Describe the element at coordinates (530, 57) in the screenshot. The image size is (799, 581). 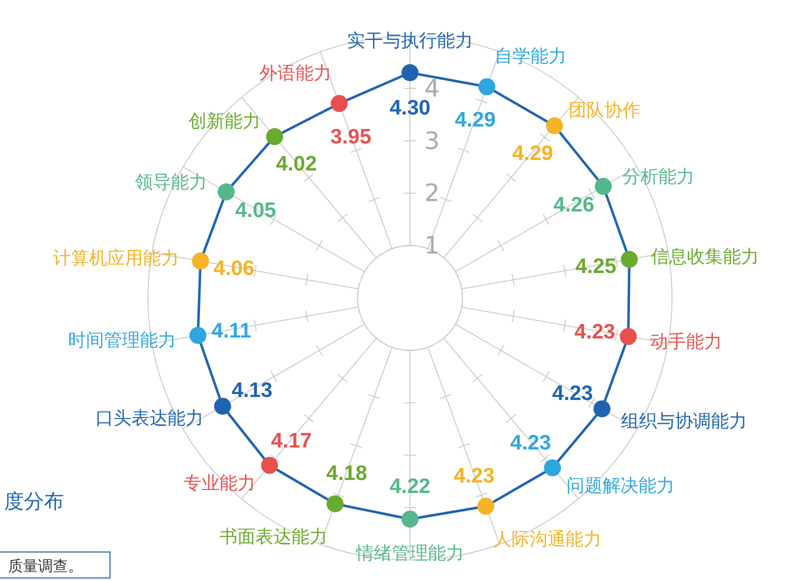
I see `spoke-label: 自学能力` at that location.